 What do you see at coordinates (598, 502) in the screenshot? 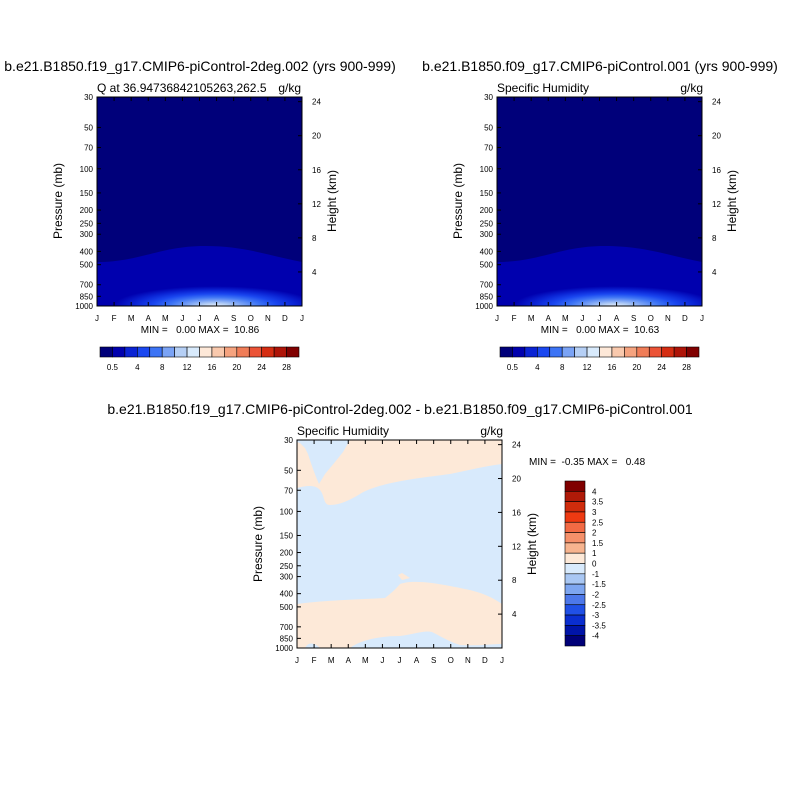
I see `colorbar-label: 3.5` at bounding box center [598, 502].